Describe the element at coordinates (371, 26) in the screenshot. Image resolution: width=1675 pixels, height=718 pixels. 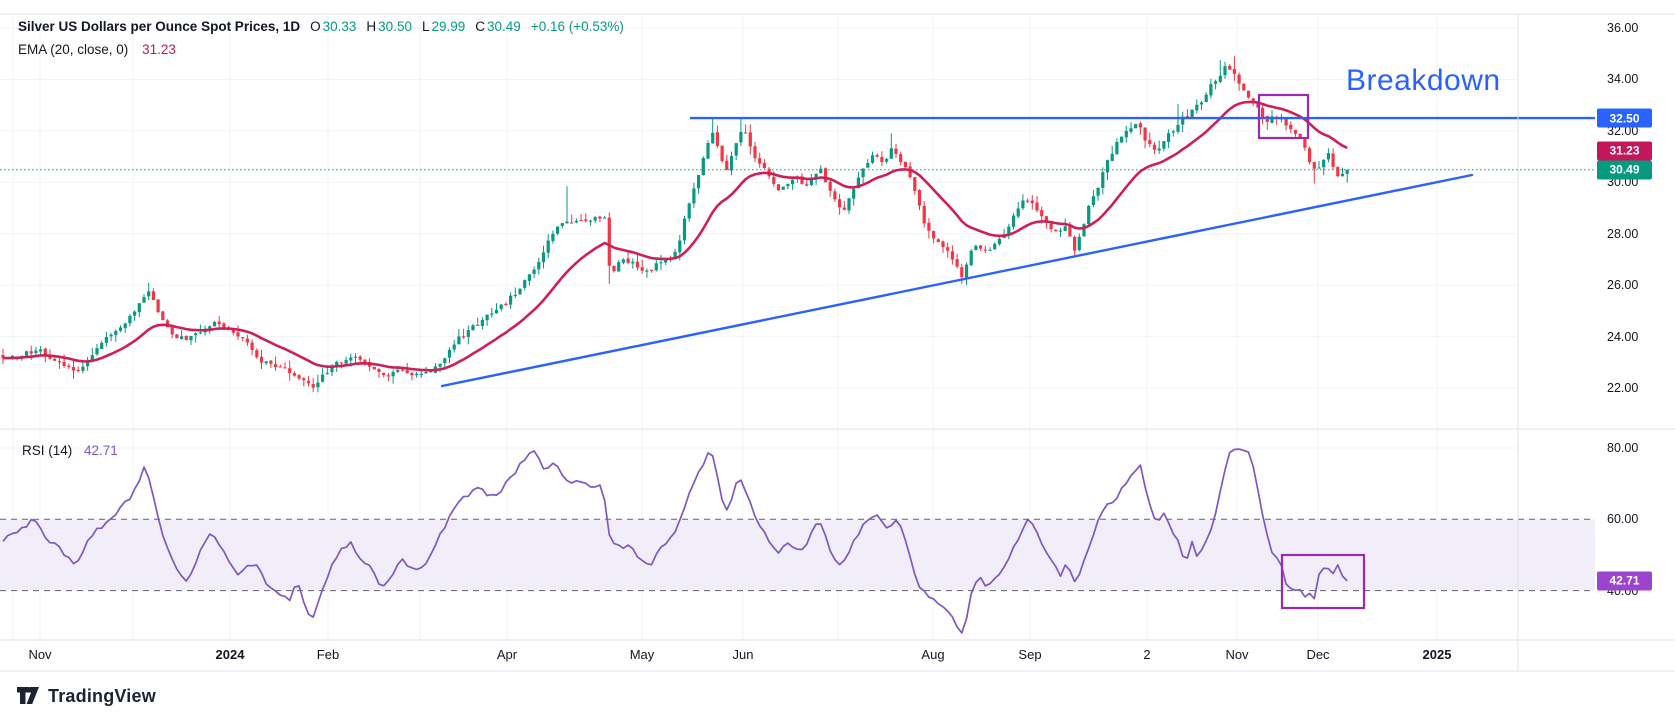
I see `ohlc-label: H` at that location.